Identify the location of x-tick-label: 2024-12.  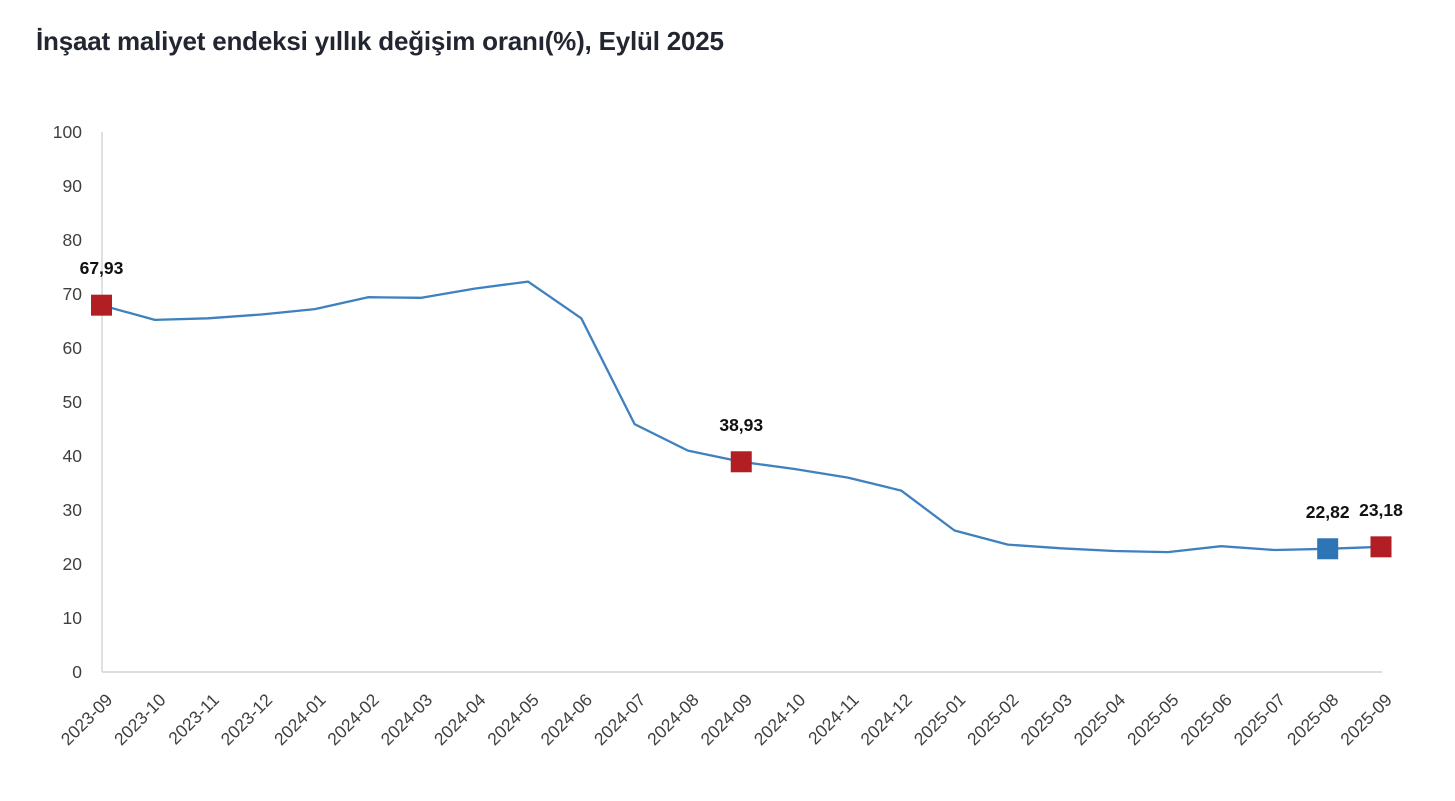
(886, 720).